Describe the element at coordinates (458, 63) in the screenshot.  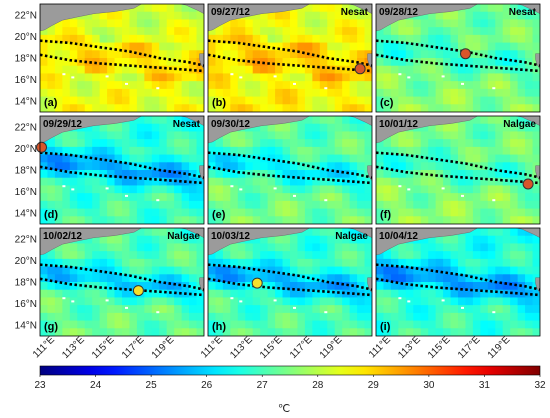
I see `track-boundary` at that location.